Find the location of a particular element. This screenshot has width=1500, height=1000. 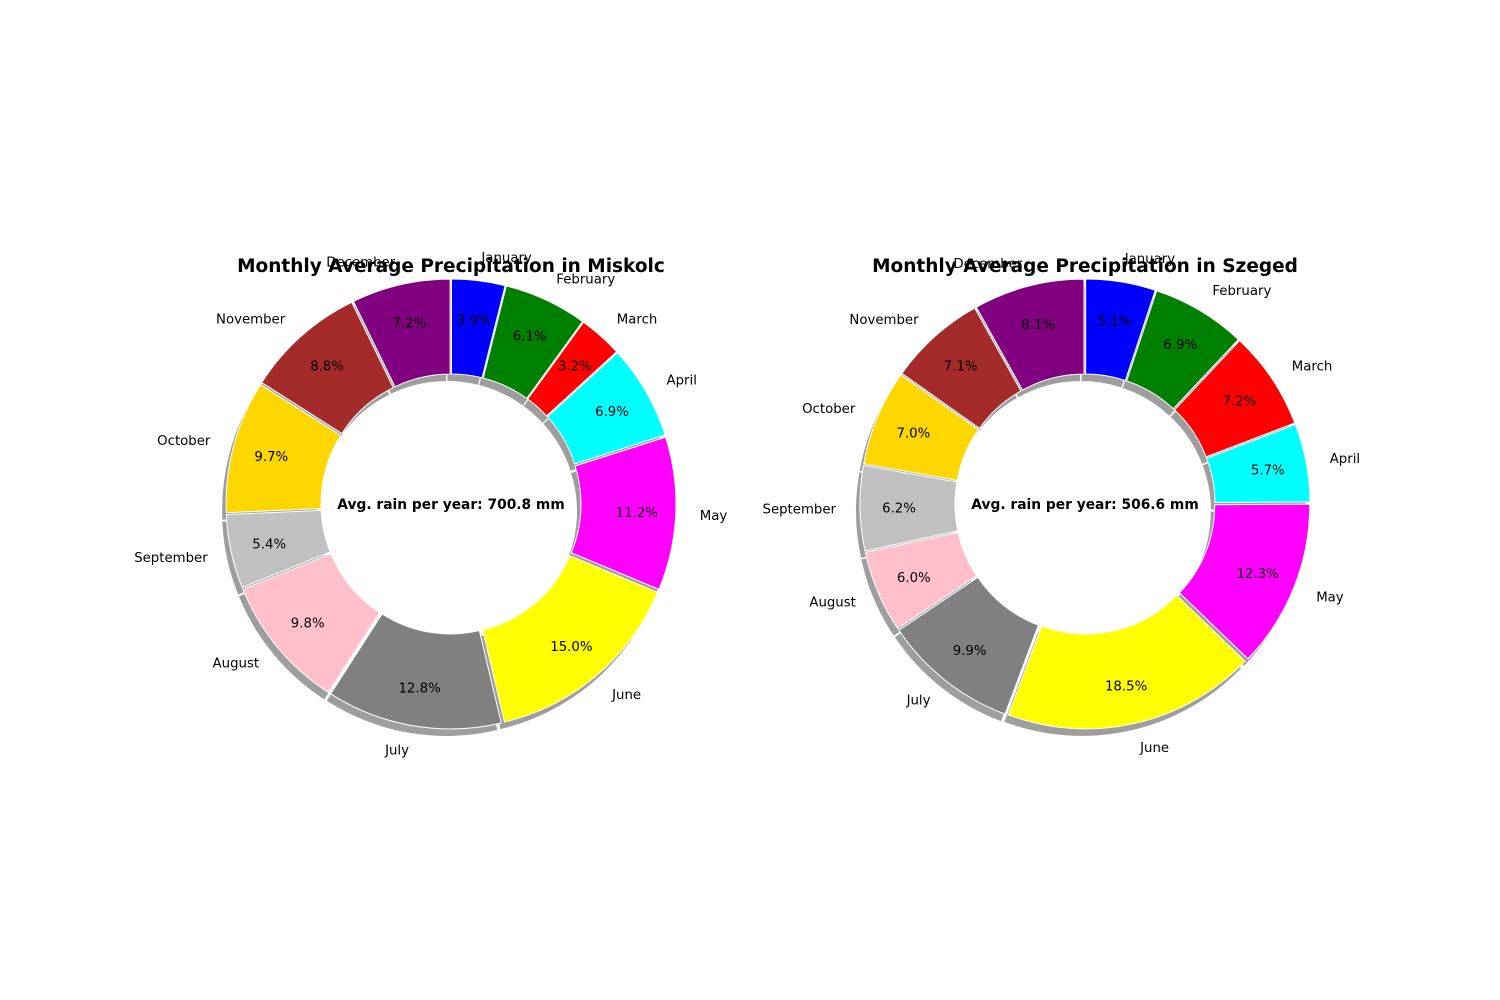

percent-label-december: 7.2% is located at coordinates (409, 324).